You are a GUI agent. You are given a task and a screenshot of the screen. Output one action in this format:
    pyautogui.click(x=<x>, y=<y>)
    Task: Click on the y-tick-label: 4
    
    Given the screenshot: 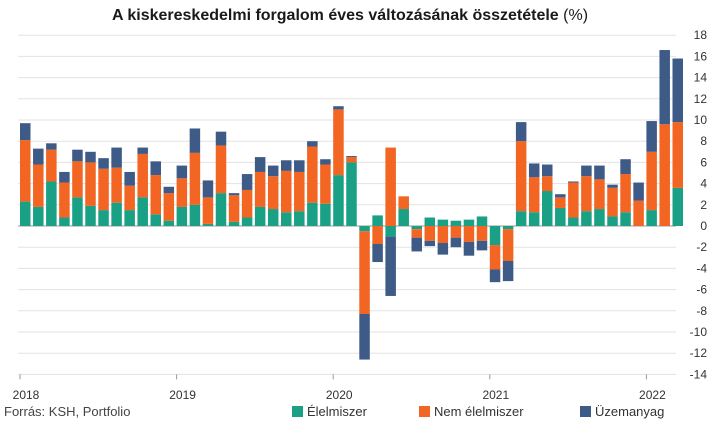 What is the action you would take?
    pyautogui.click(x=703, y=184)
    